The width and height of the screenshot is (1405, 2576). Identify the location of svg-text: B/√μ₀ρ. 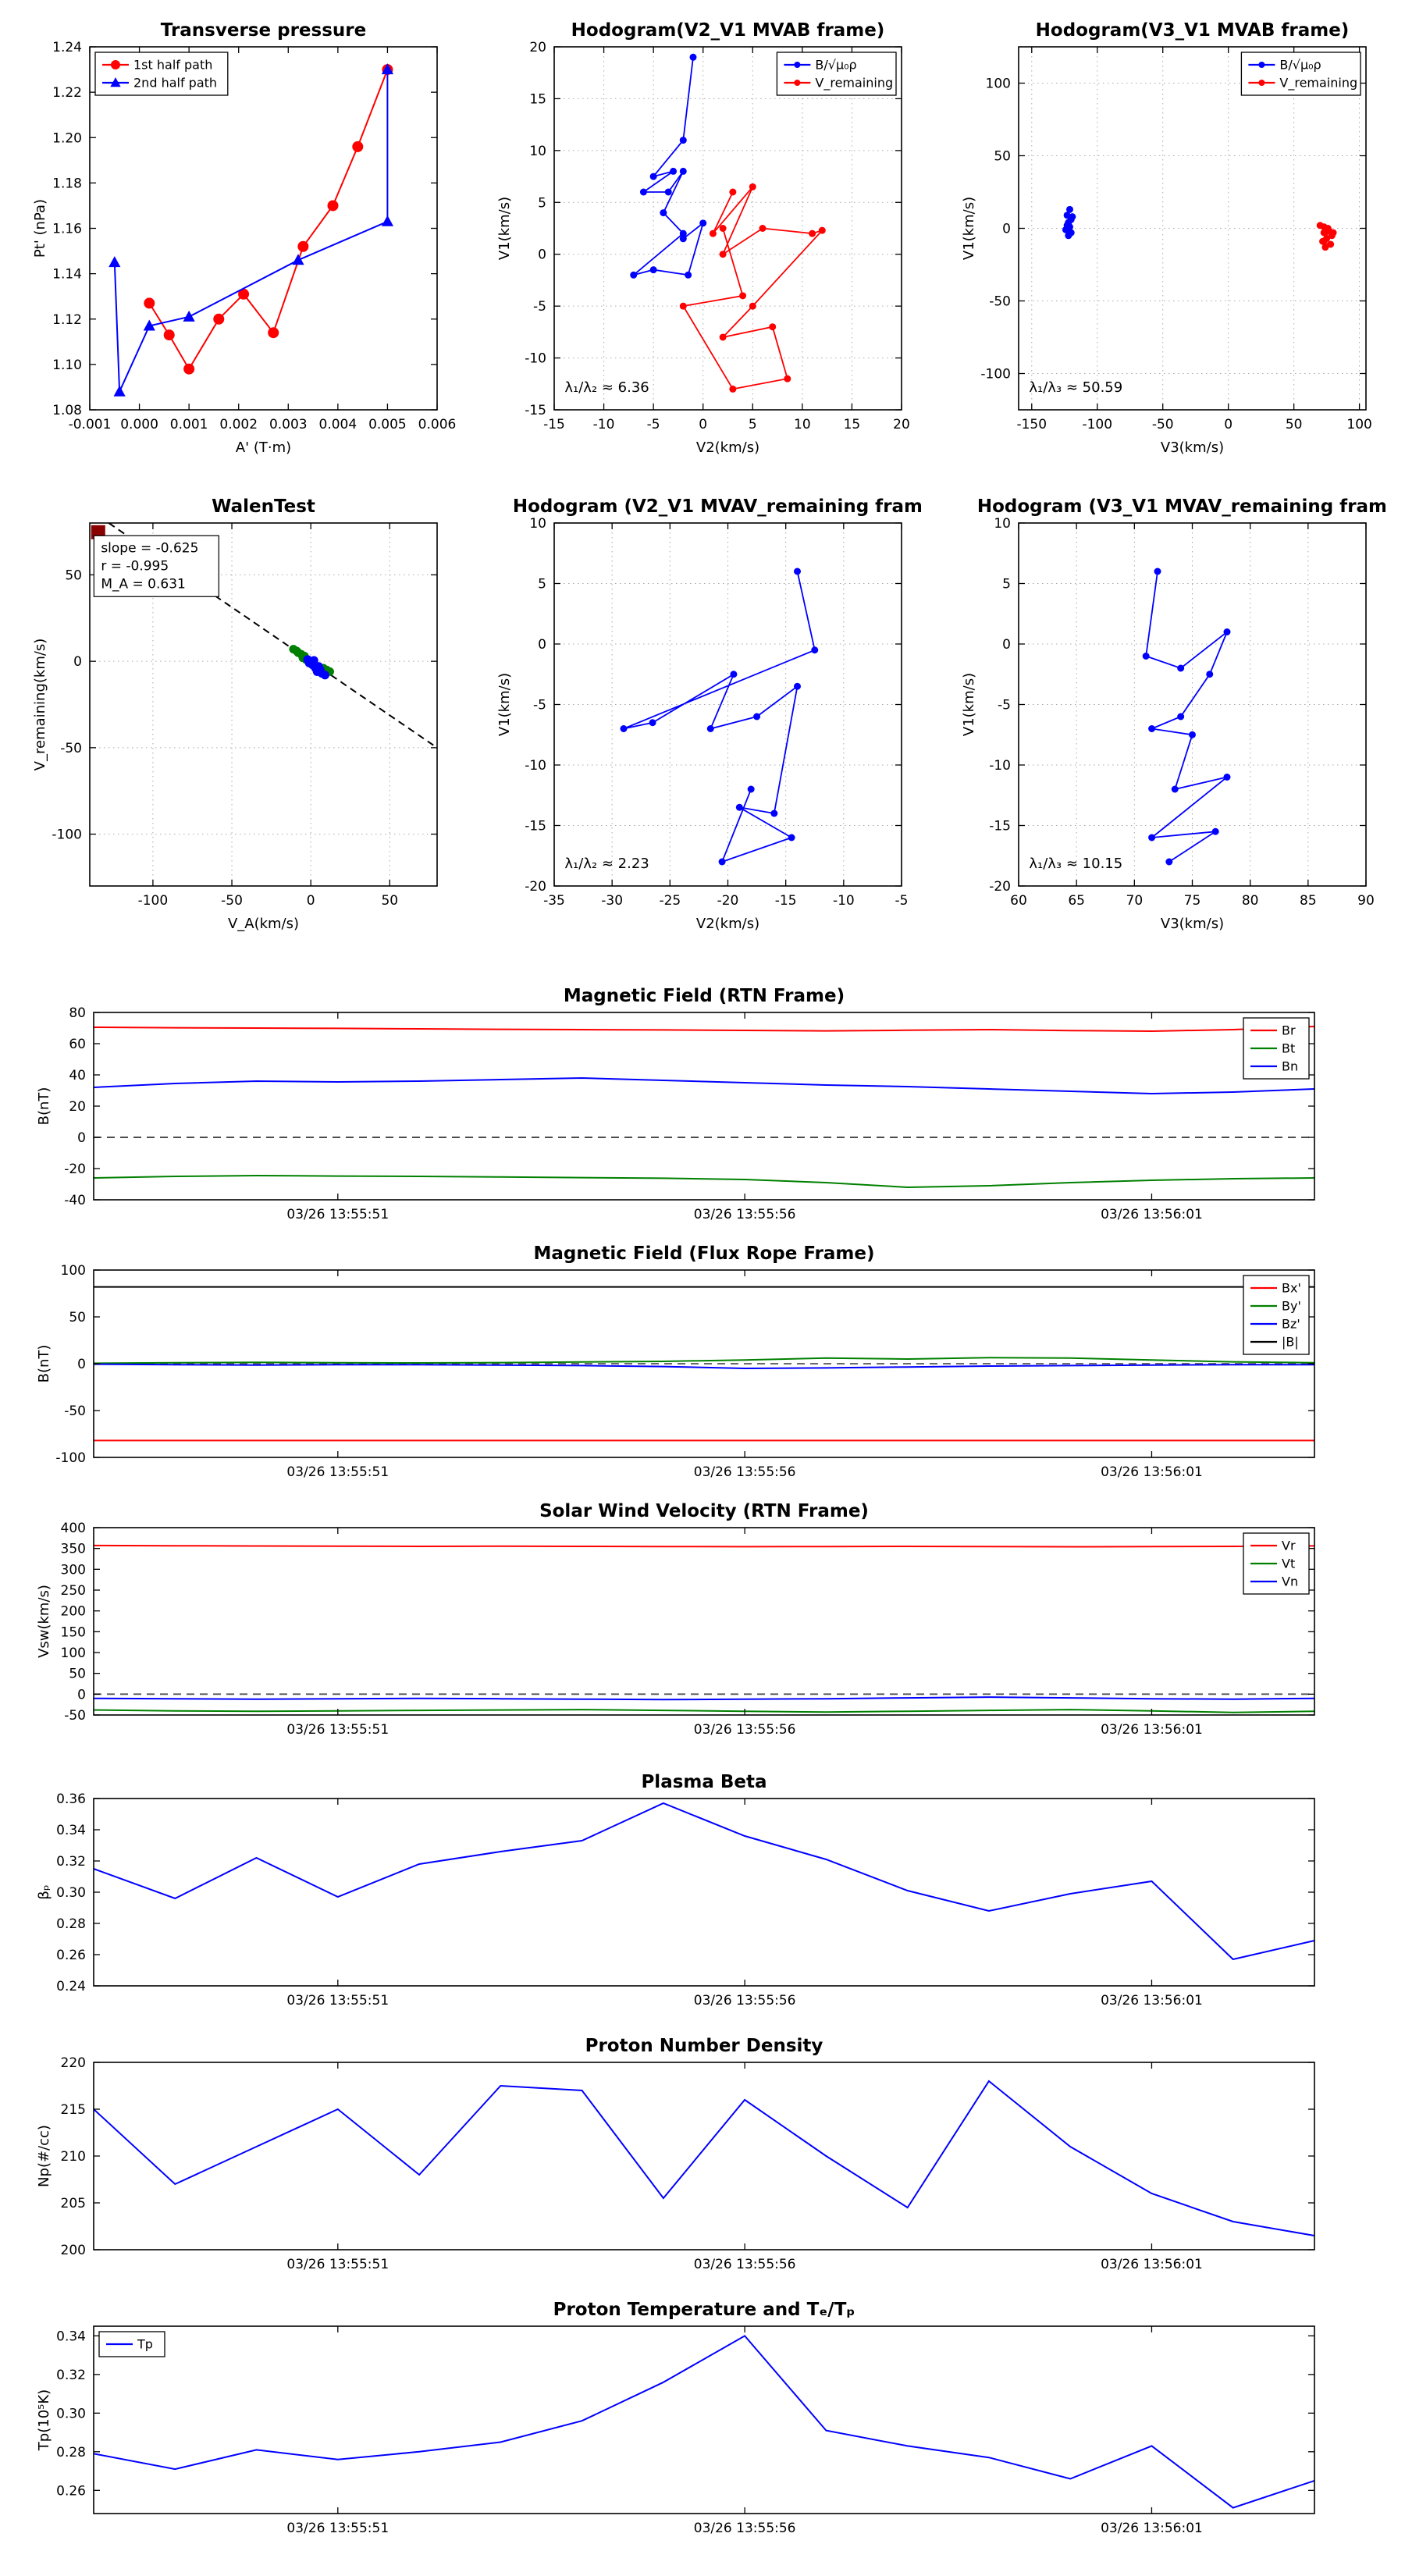
(835, 65).